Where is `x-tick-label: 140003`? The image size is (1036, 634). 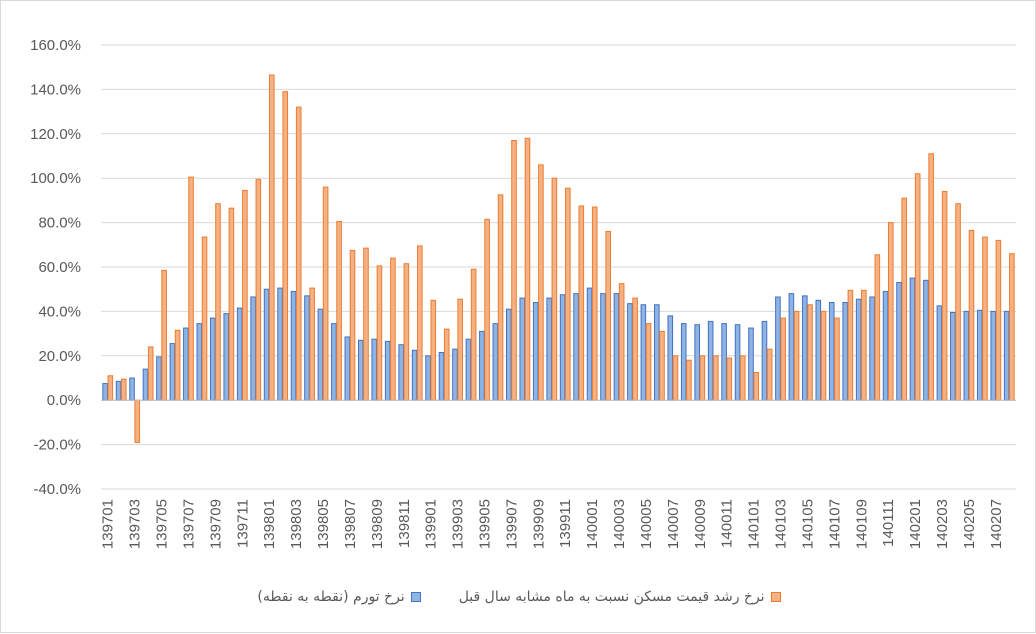
x-tick-label: 140003 is located at coordinates (619, 524).